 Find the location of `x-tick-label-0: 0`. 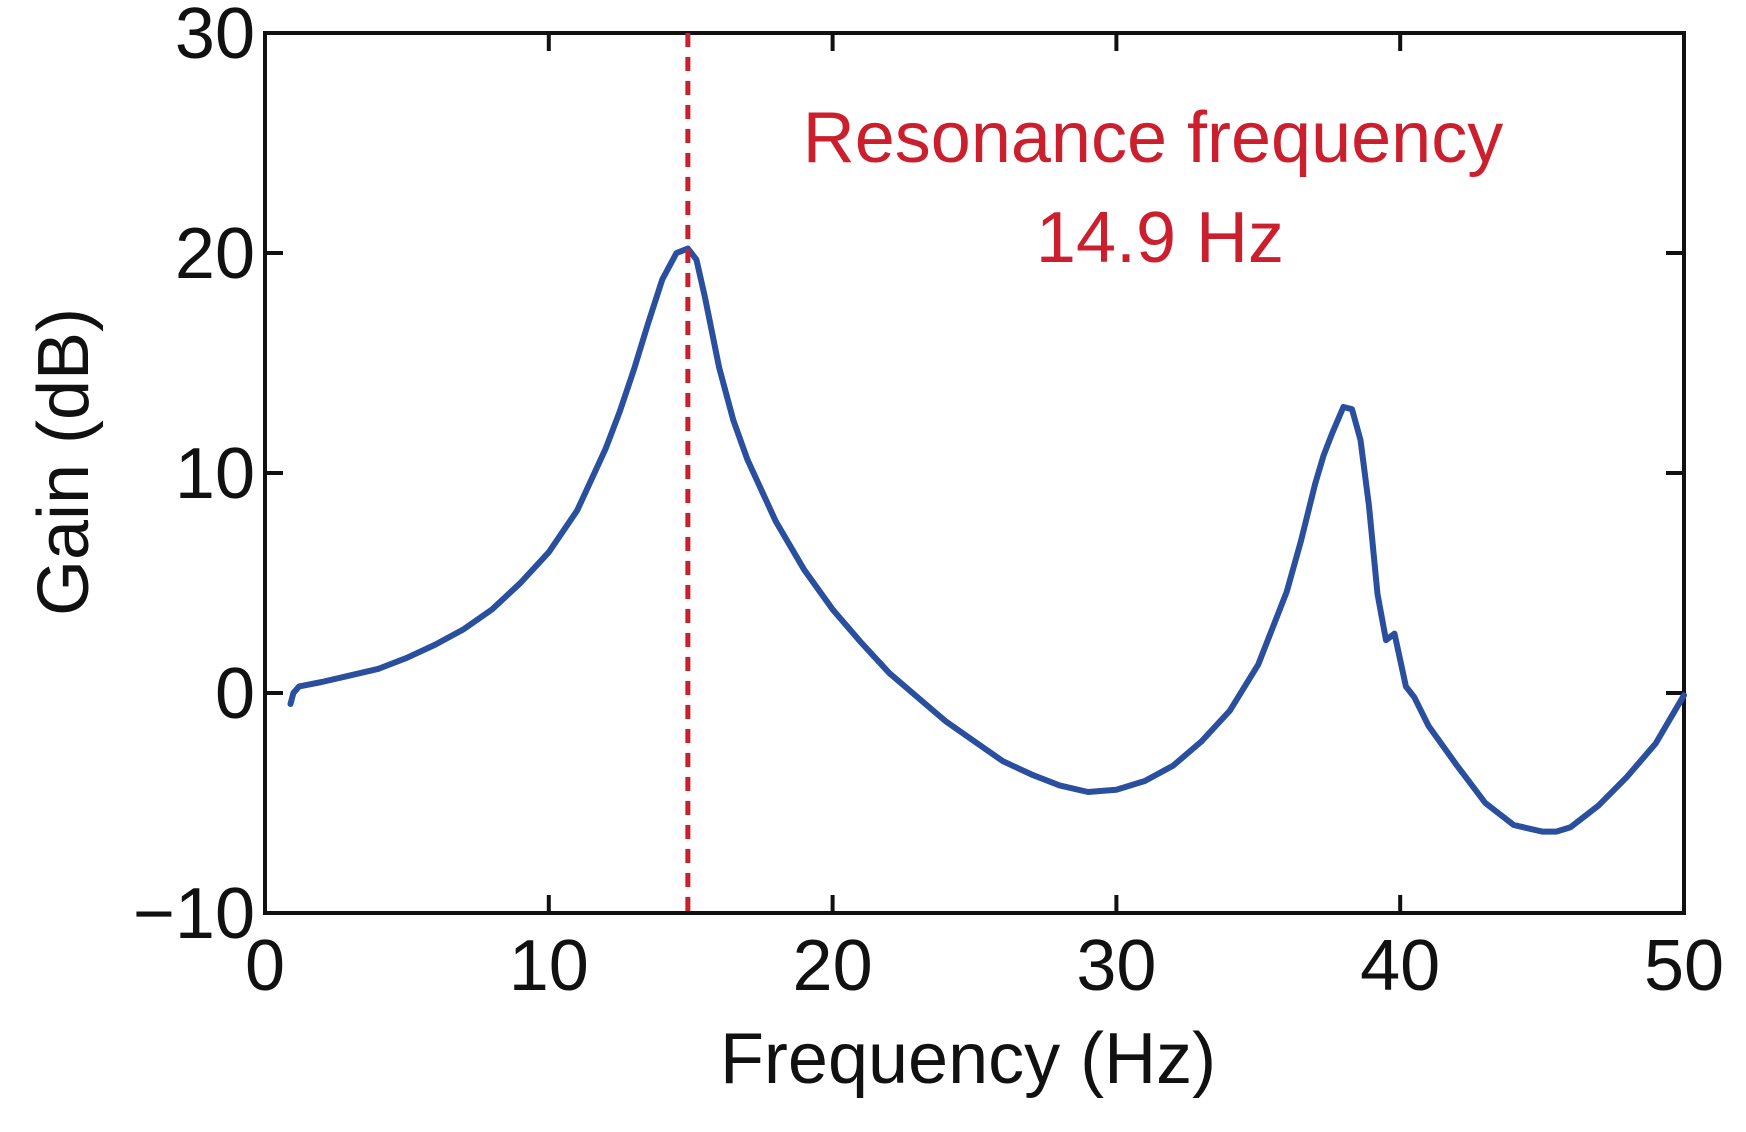

x-tick-label-0: 0 is located at coordinates (265, 966).